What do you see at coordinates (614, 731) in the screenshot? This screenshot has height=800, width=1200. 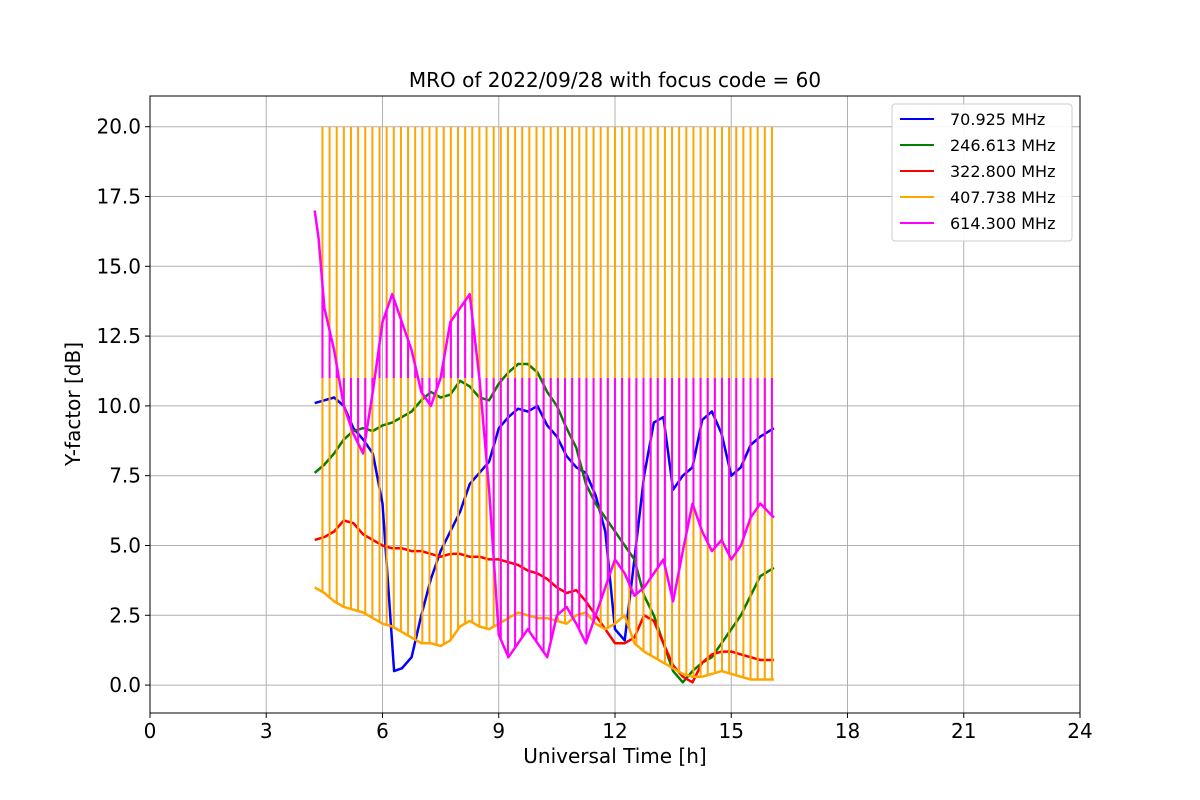 I see `x-tick-label: 12` at bounding box center [614, 731].